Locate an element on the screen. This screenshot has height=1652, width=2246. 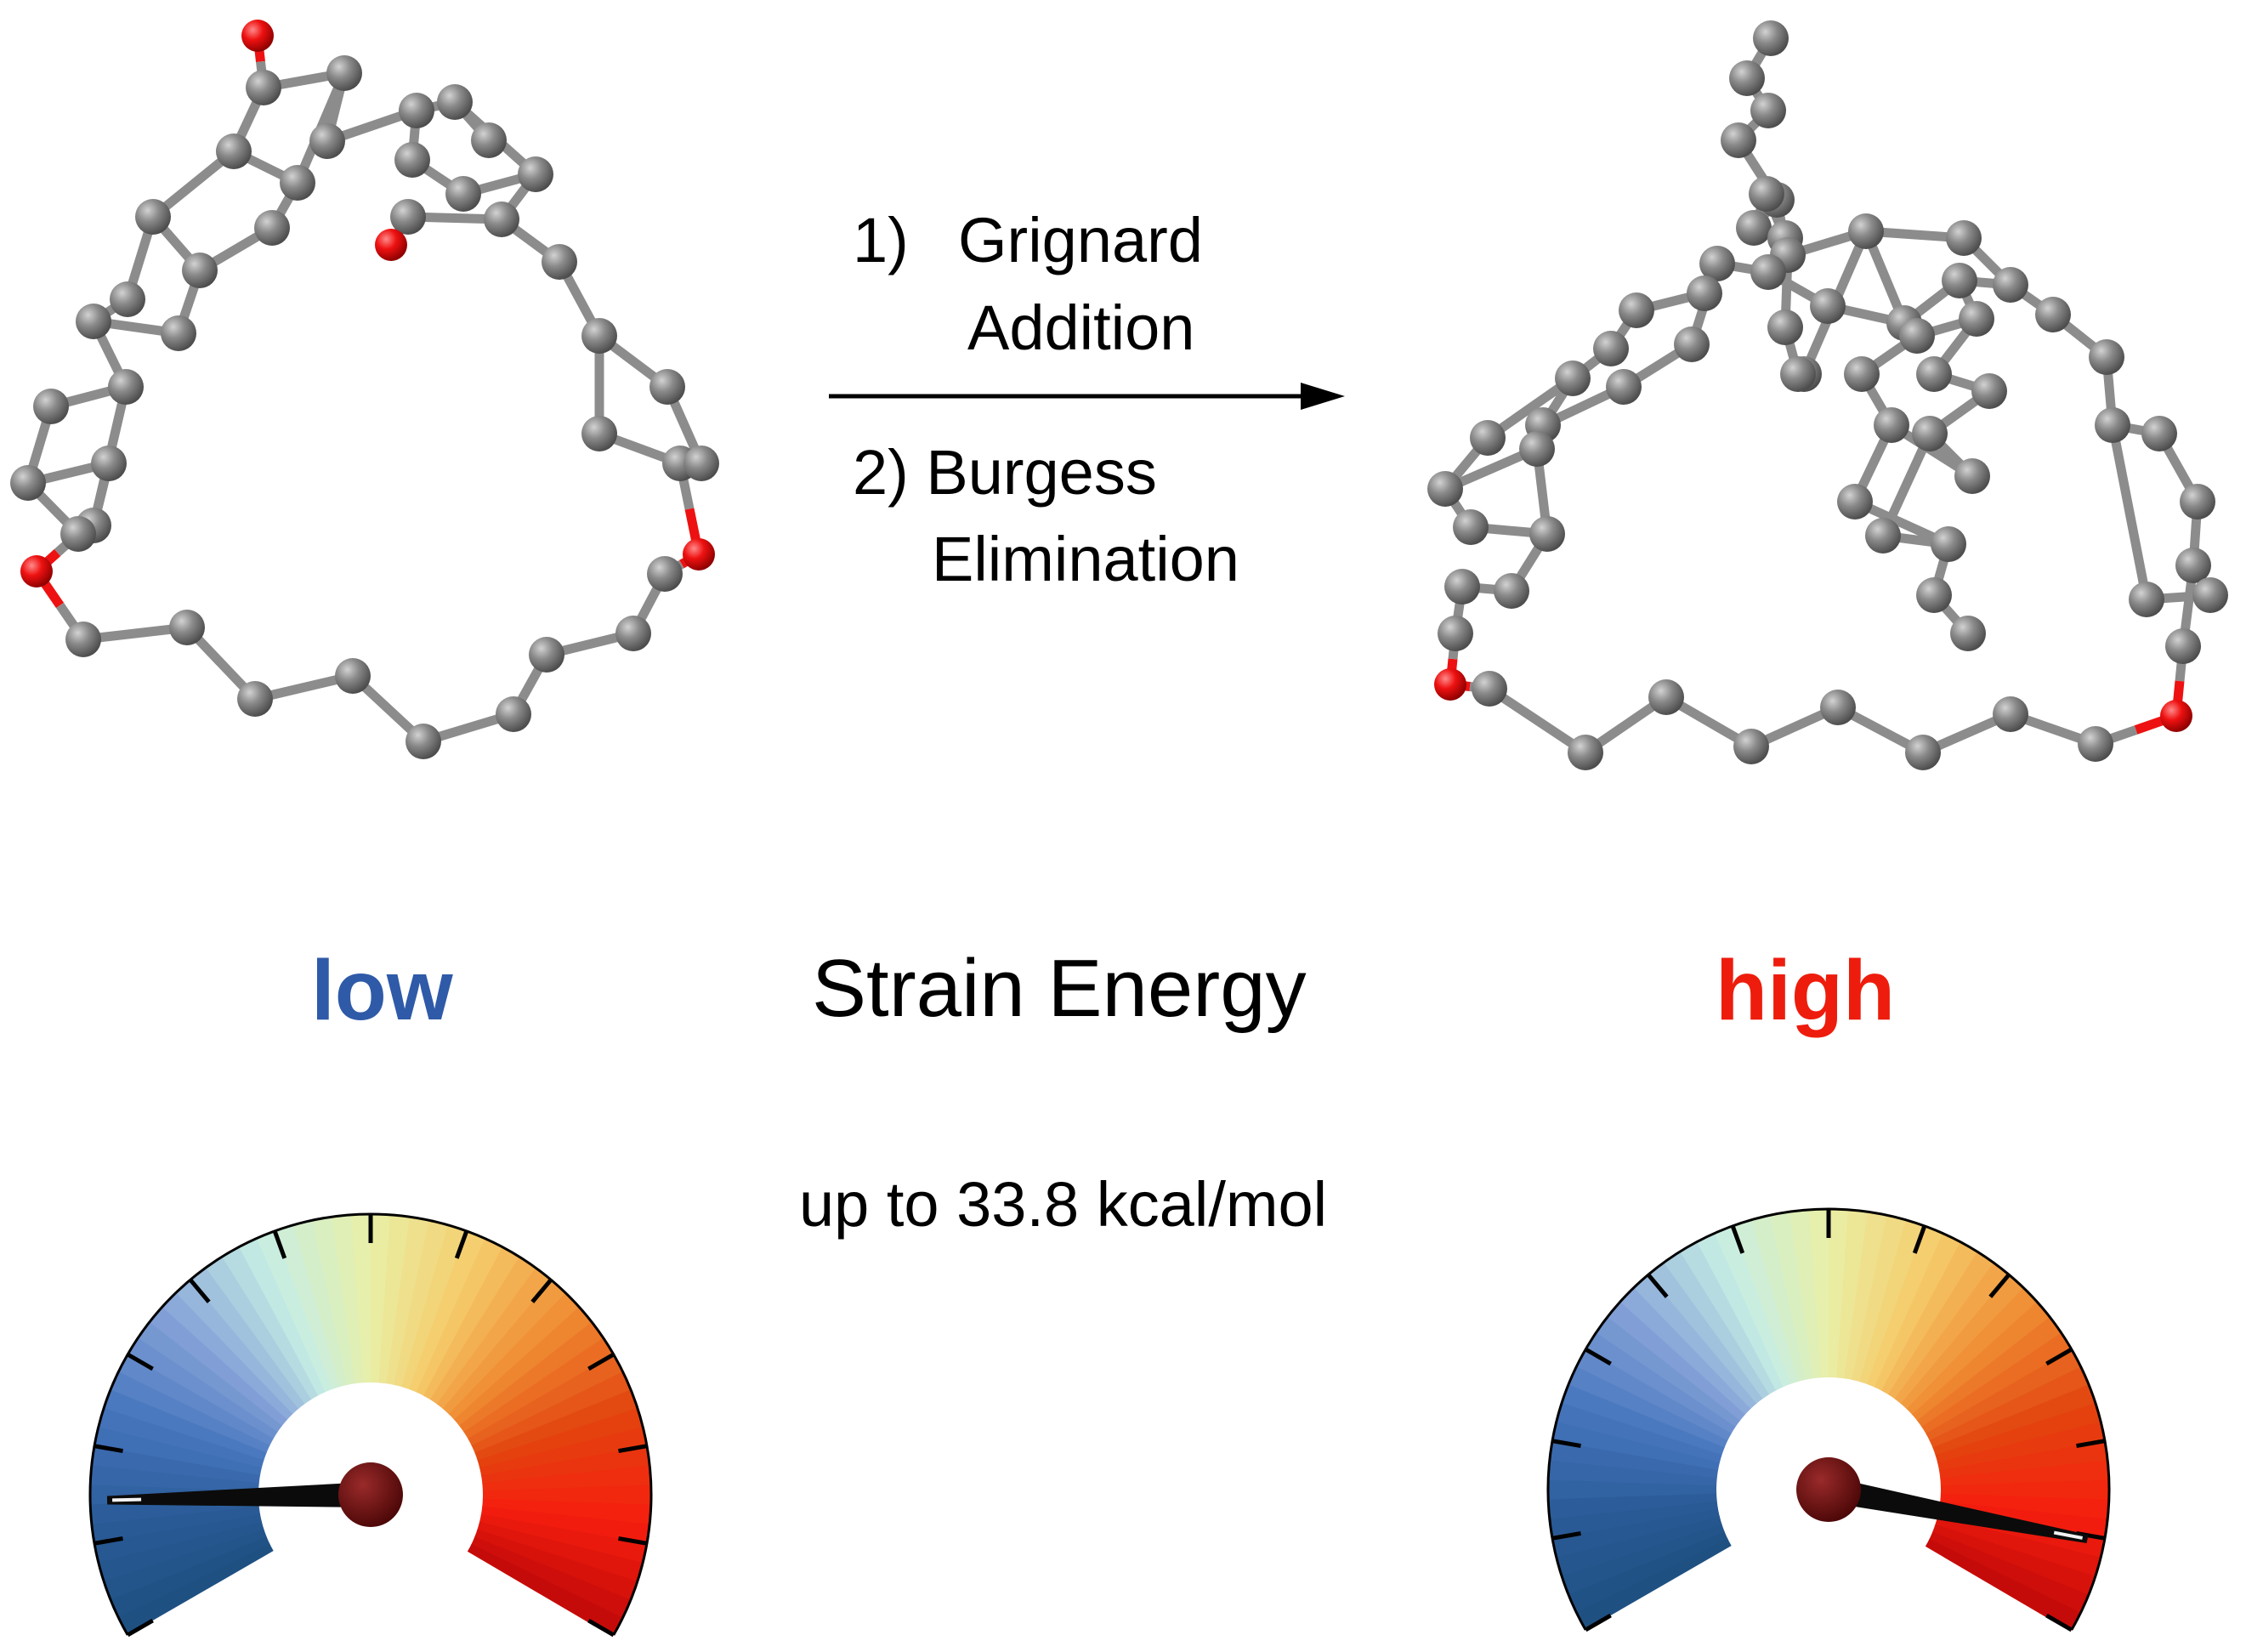
strain-energy-value: up to 33.8 kcal/mol is located at coordinates (1063, 1204).